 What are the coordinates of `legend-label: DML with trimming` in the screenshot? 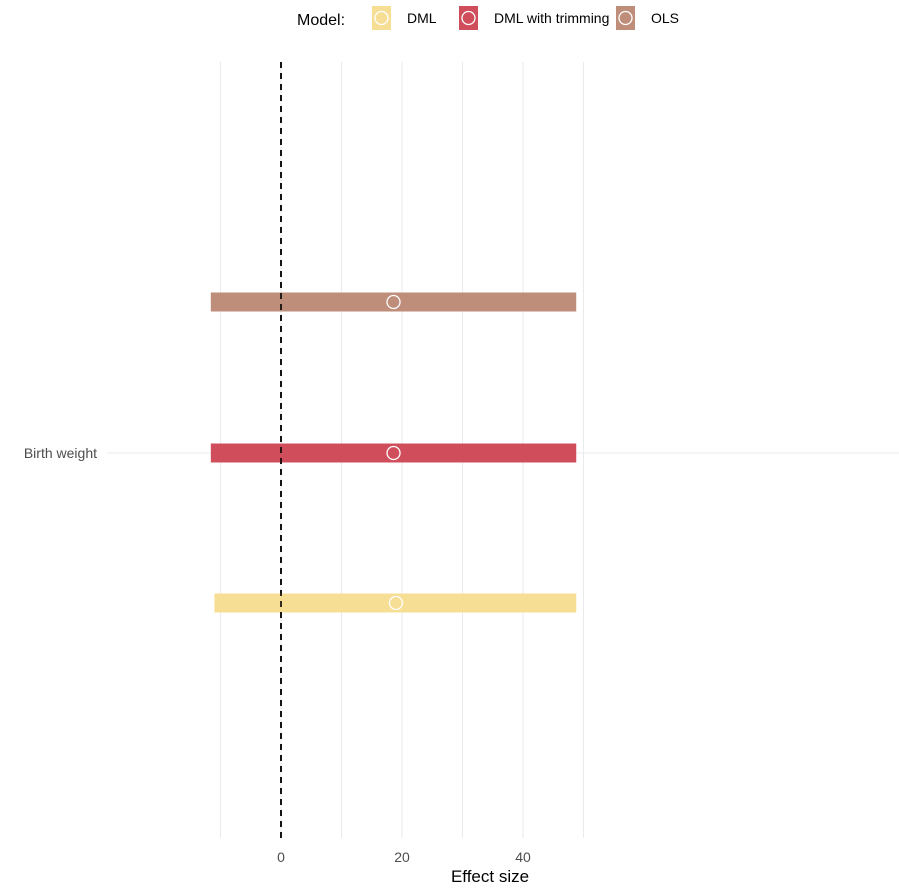 It's located at (551, 18).